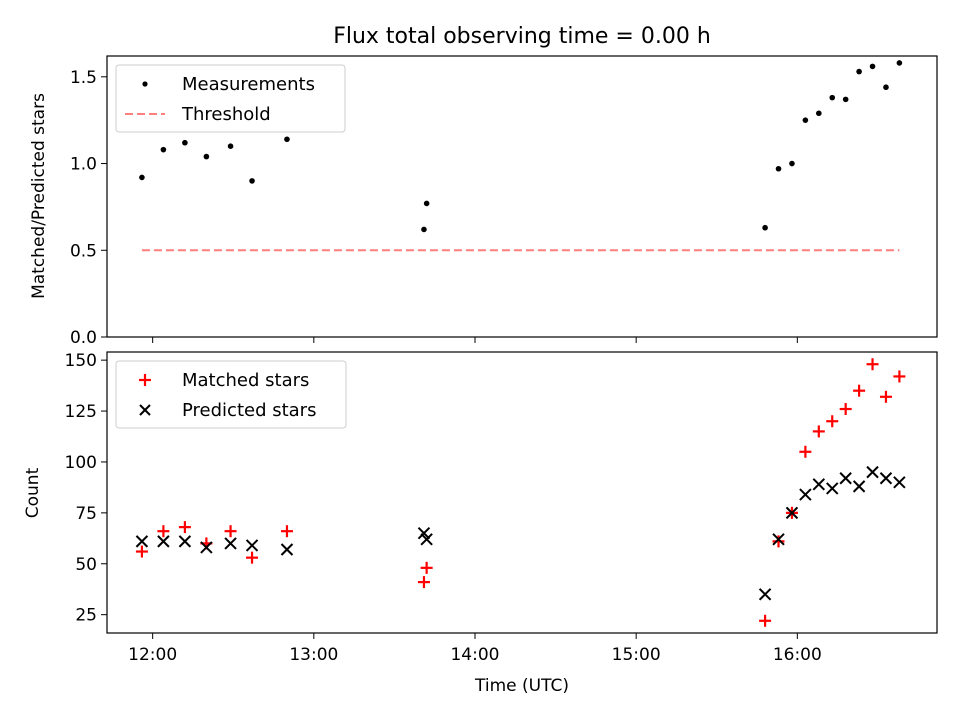  What do you see at coordinates (474, 655) in the screenshot?
I see `x-tick-label: 14:00` at bounding box center [474, 655].